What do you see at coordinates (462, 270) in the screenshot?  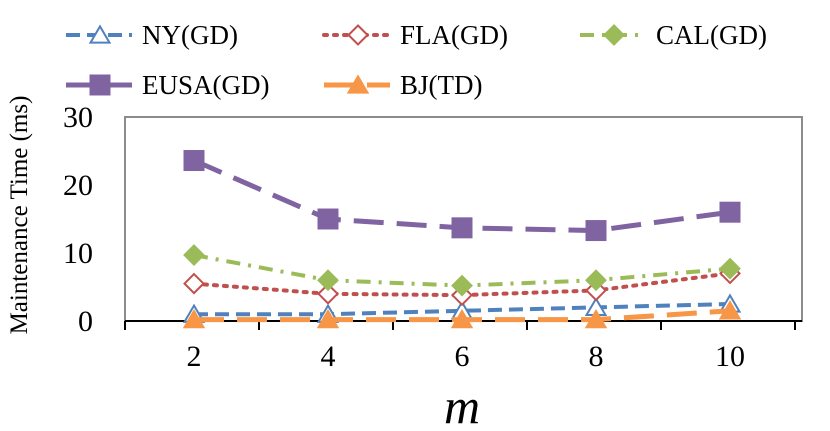 I see `series-cal-gd` at bounding box center [462, 270].